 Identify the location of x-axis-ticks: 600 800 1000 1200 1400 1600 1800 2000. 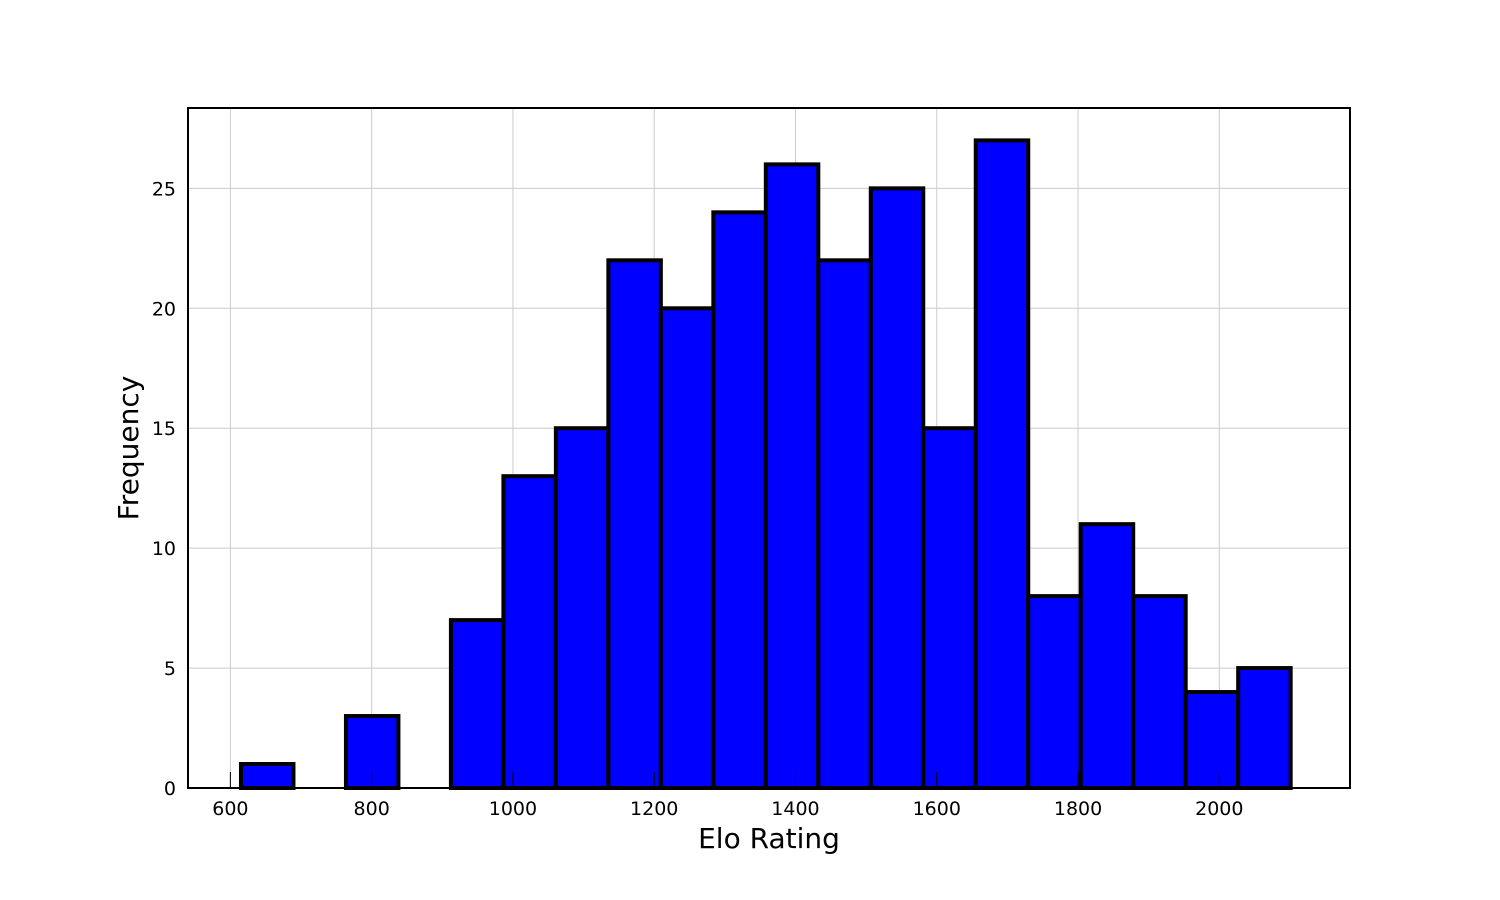
(727, 796).